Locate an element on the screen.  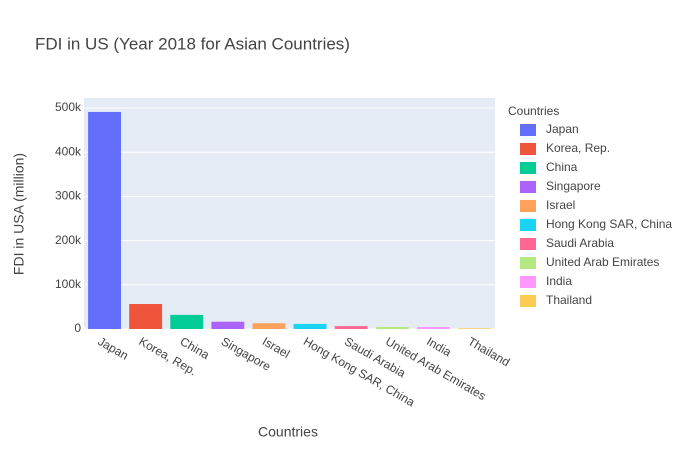
legend-label: Singapore is located at coordinates (573, 186).